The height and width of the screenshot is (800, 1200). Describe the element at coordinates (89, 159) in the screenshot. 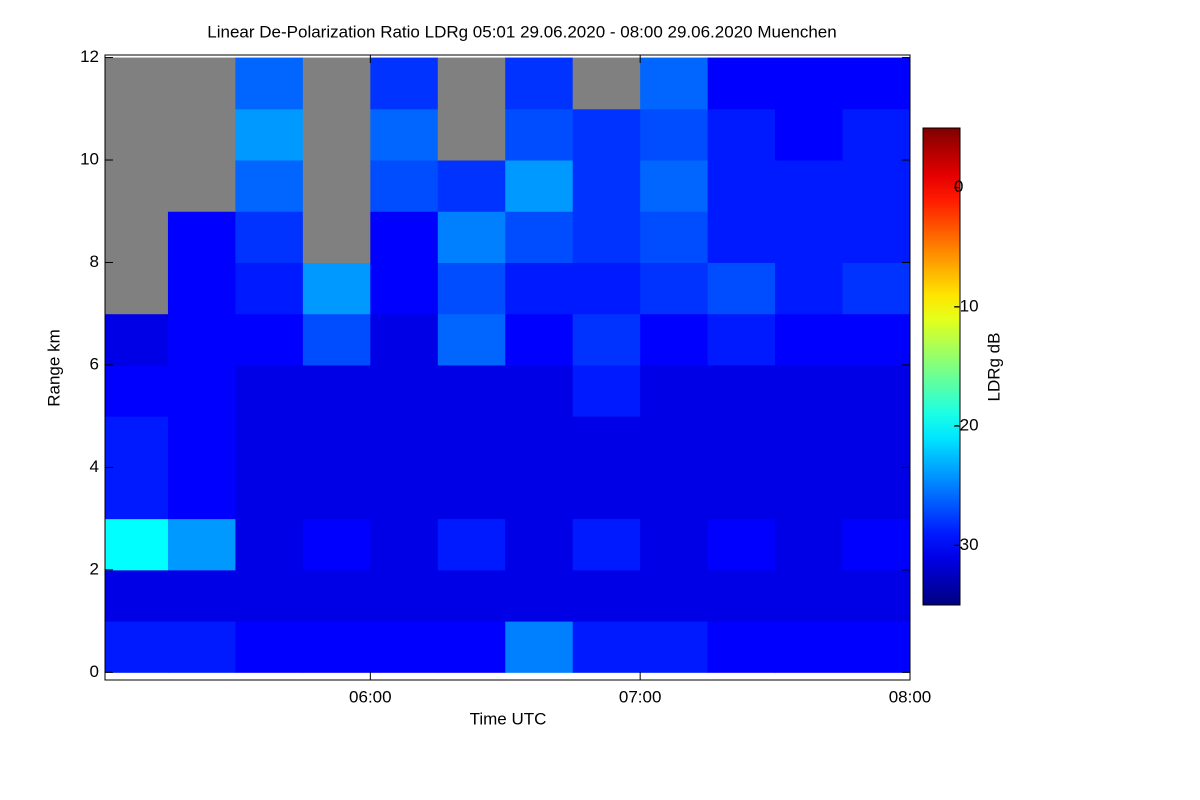

I see `y-tick-label: 10` at that location.